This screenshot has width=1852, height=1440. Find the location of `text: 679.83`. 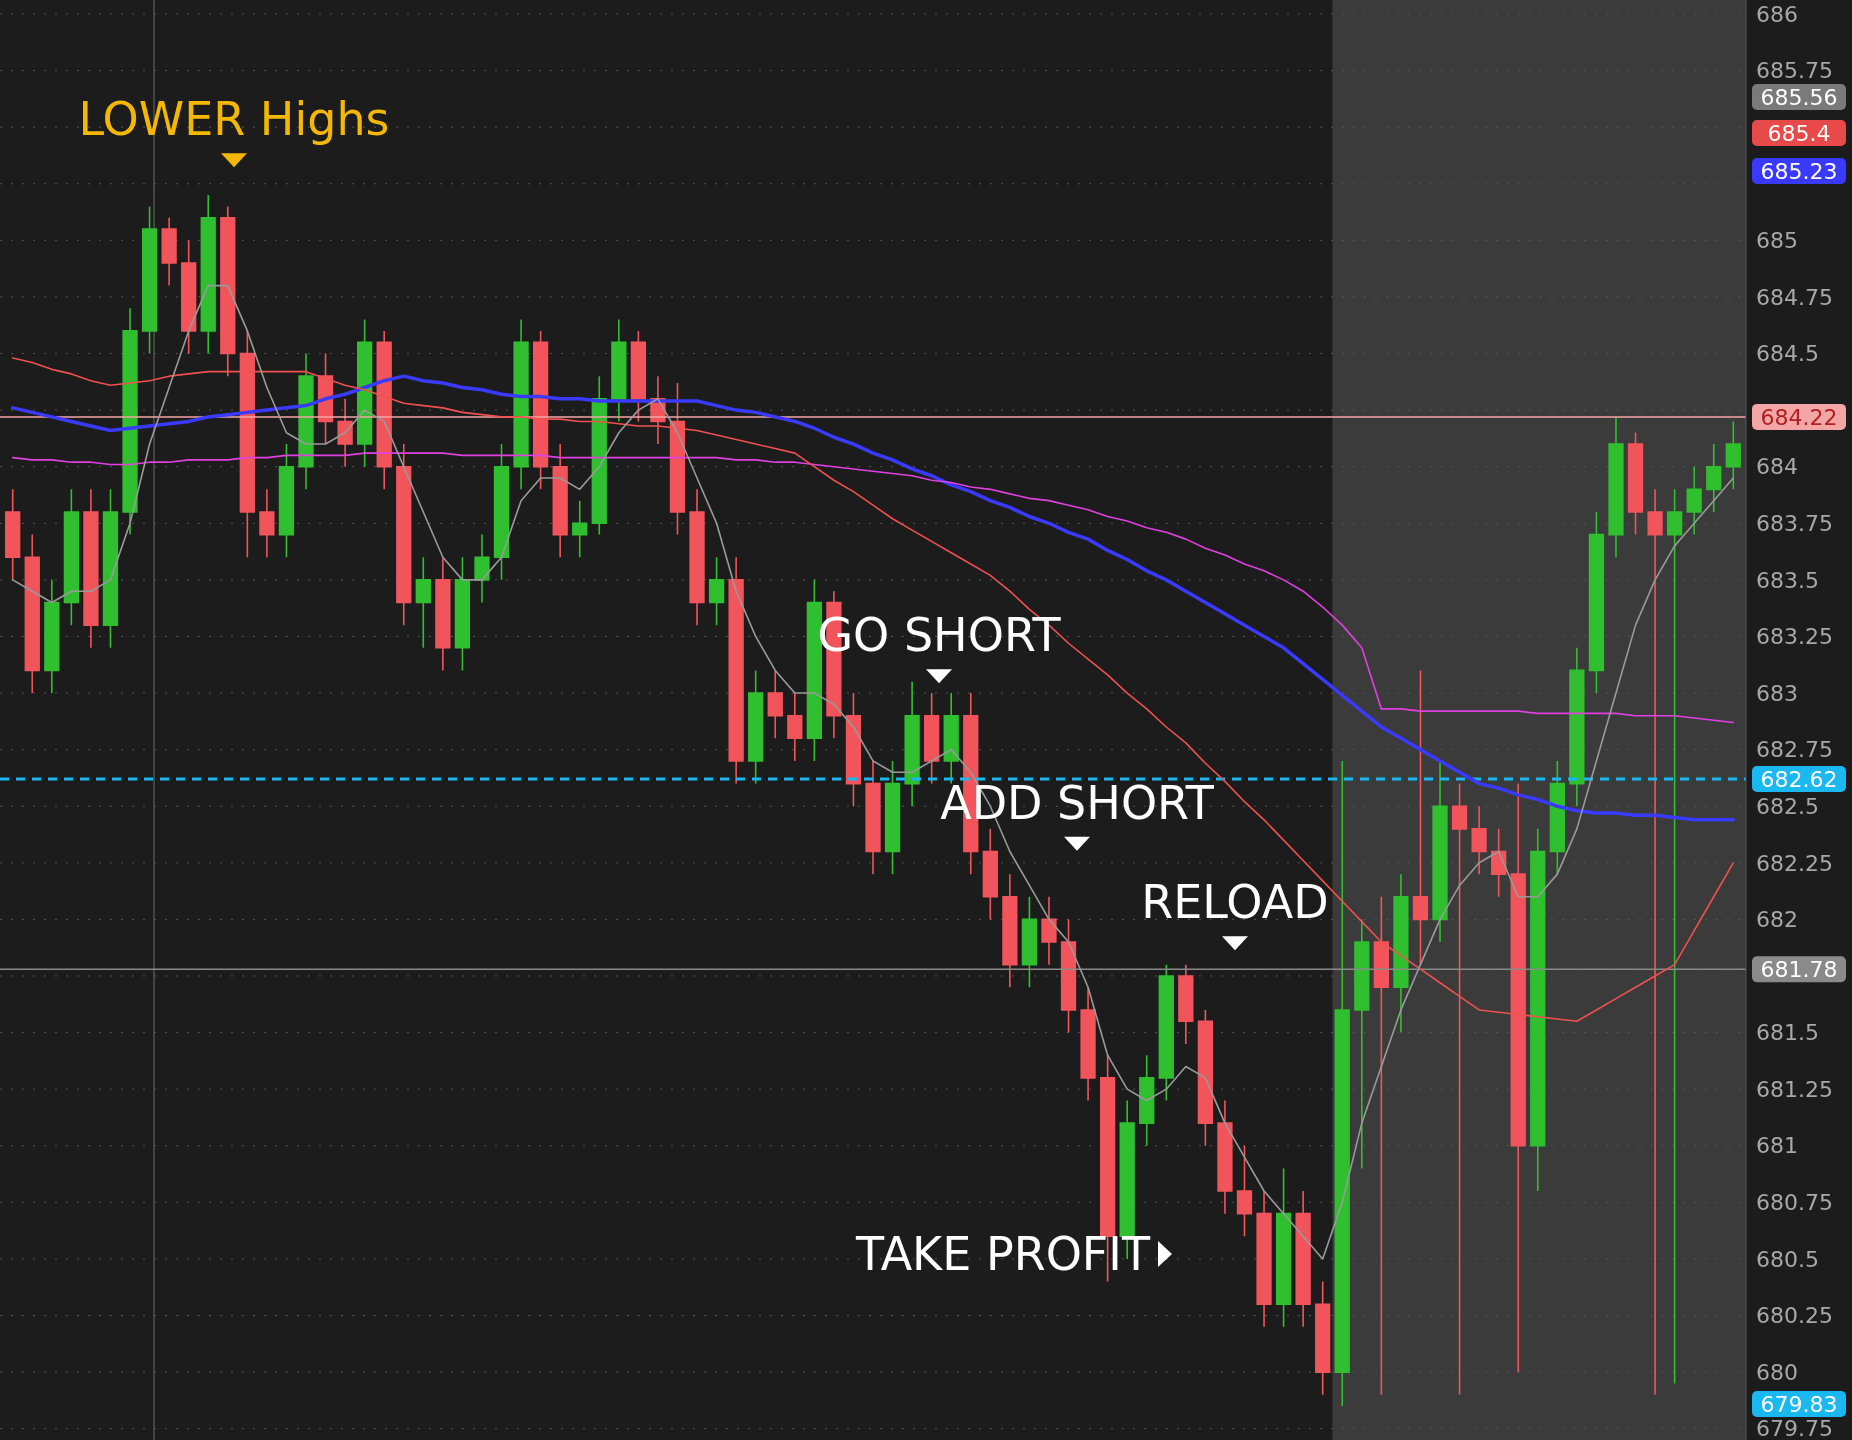

text: 679.83 is located at coordinates (1799, 1404).